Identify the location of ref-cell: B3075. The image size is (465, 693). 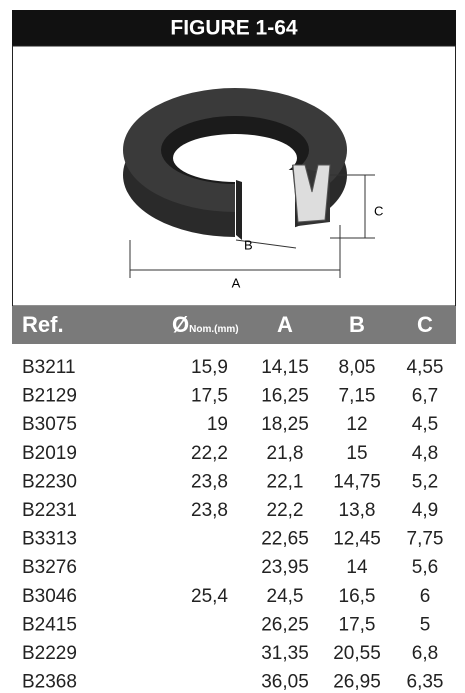
(49, 424).